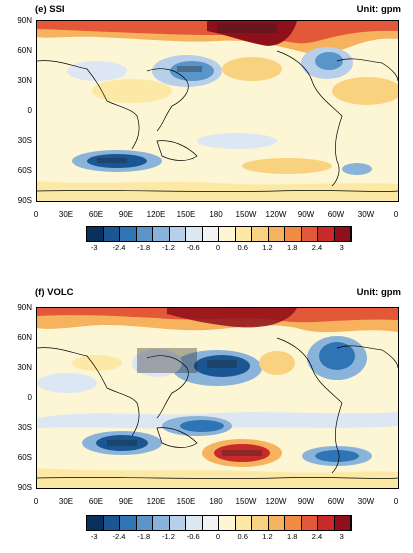 Image resolution: width=413 pixels, height=553 pixels. What do you see at coordinates (242, 536) in the screenshot?
I see `colorbar-label: 0.6` at bounding box center [242, 536].